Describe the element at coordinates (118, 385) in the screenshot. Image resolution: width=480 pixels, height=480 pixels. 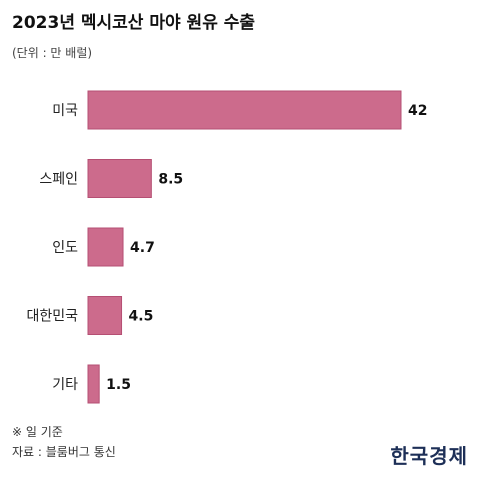
I see `value-label-4: 1.5` at that location.